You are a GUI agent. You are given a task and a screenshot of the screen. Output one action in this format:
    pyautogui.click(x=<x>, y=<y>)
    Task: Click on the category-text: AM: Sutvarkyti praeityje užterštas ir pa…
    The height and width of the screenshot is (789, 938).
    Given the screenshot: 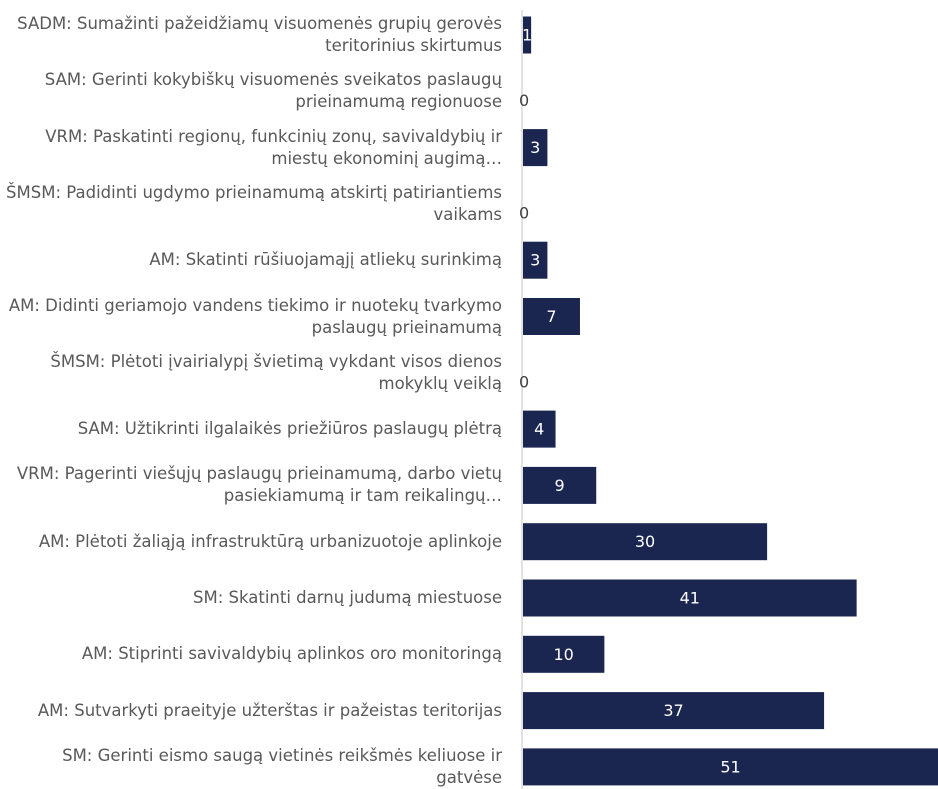 What is the action you would take?
    pyautogui.click(x=269, y=710)
    